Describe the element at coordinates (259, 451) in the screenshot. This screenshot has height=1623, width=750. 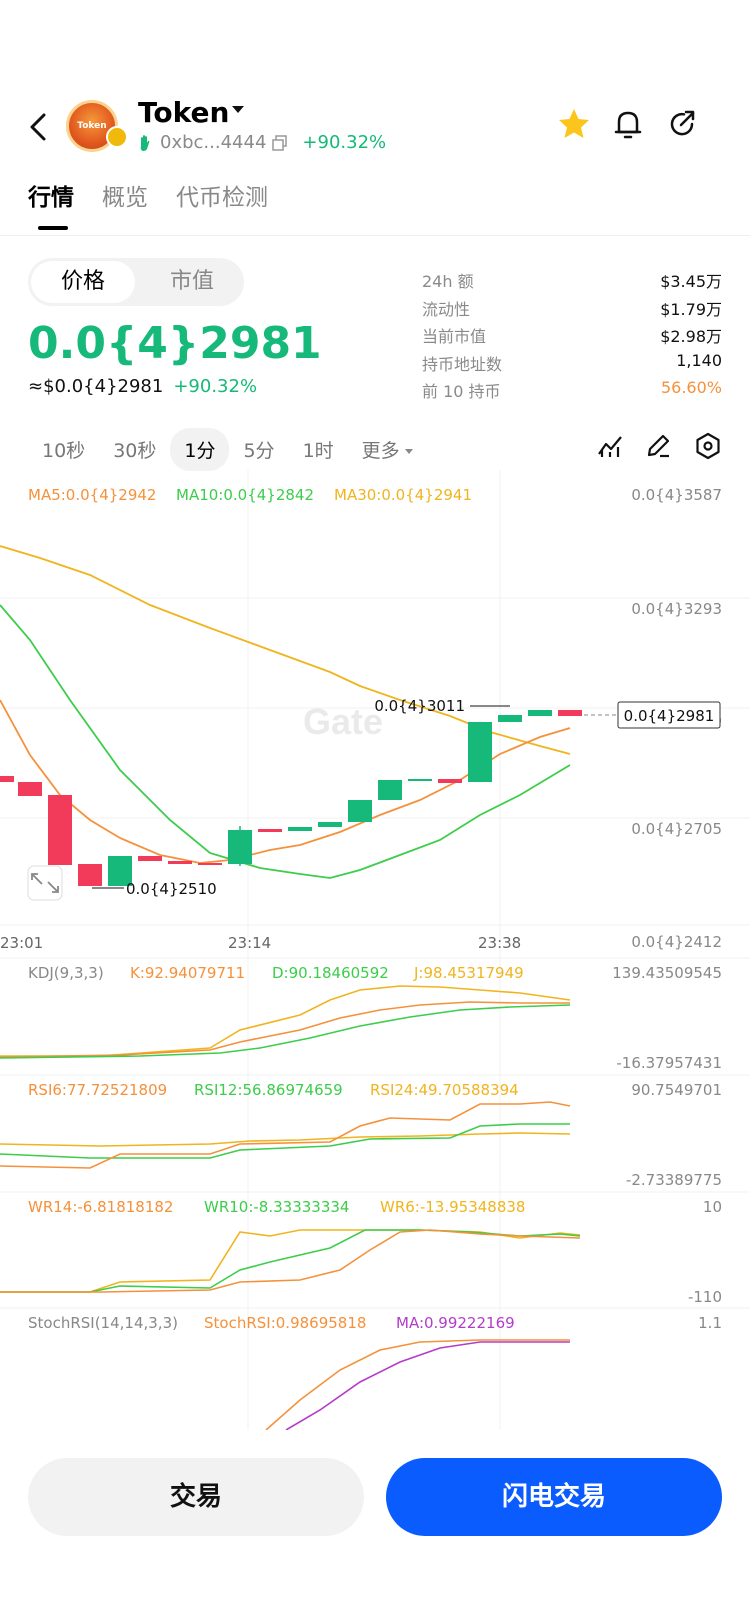
I see `interval-5m: 5分` at that location.